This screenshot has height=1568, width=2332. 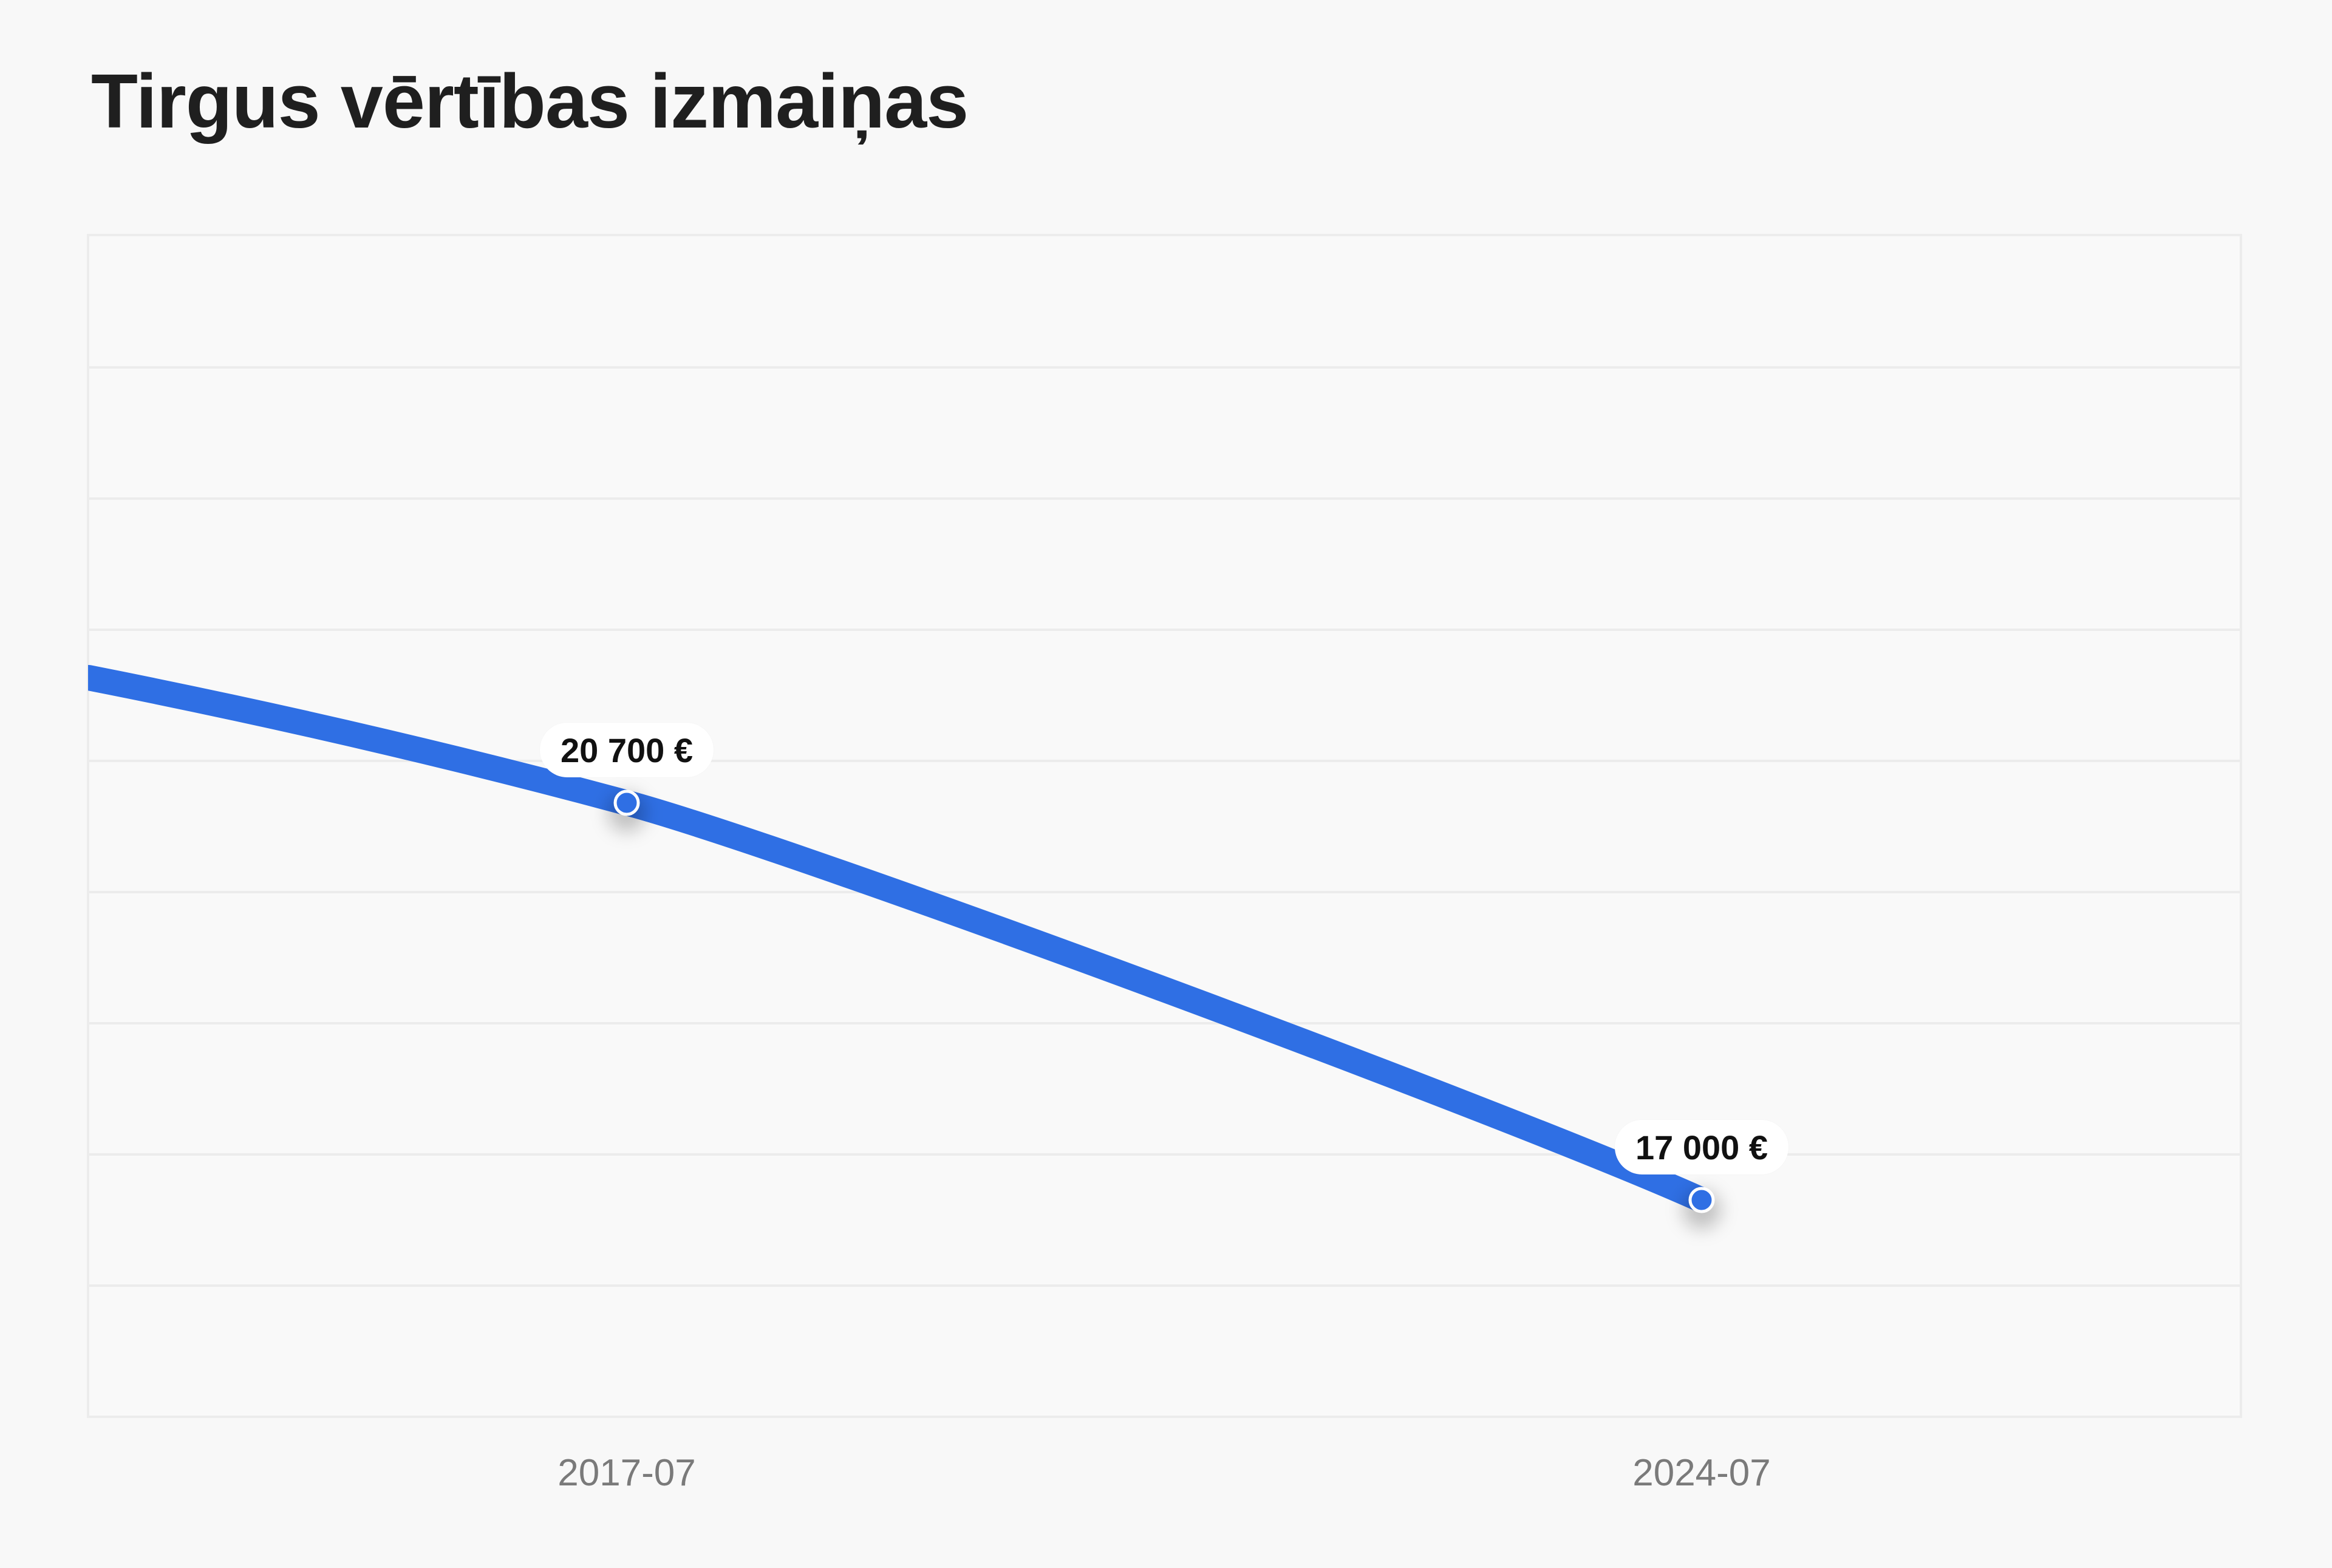 I want to click on page-title: Tirgus vērtības izmaiņas, so click(x=530, y=101).